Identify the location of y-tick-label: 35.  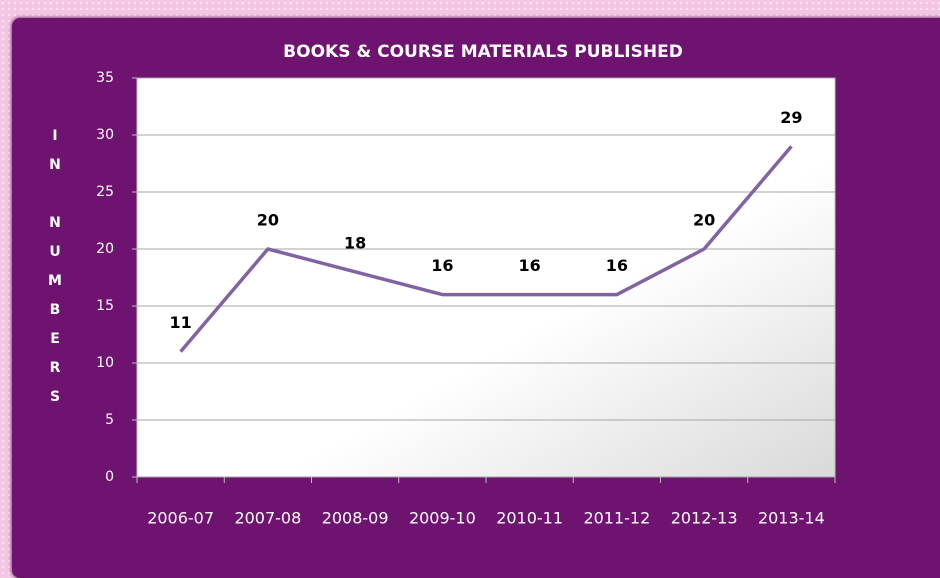
(105, 78).